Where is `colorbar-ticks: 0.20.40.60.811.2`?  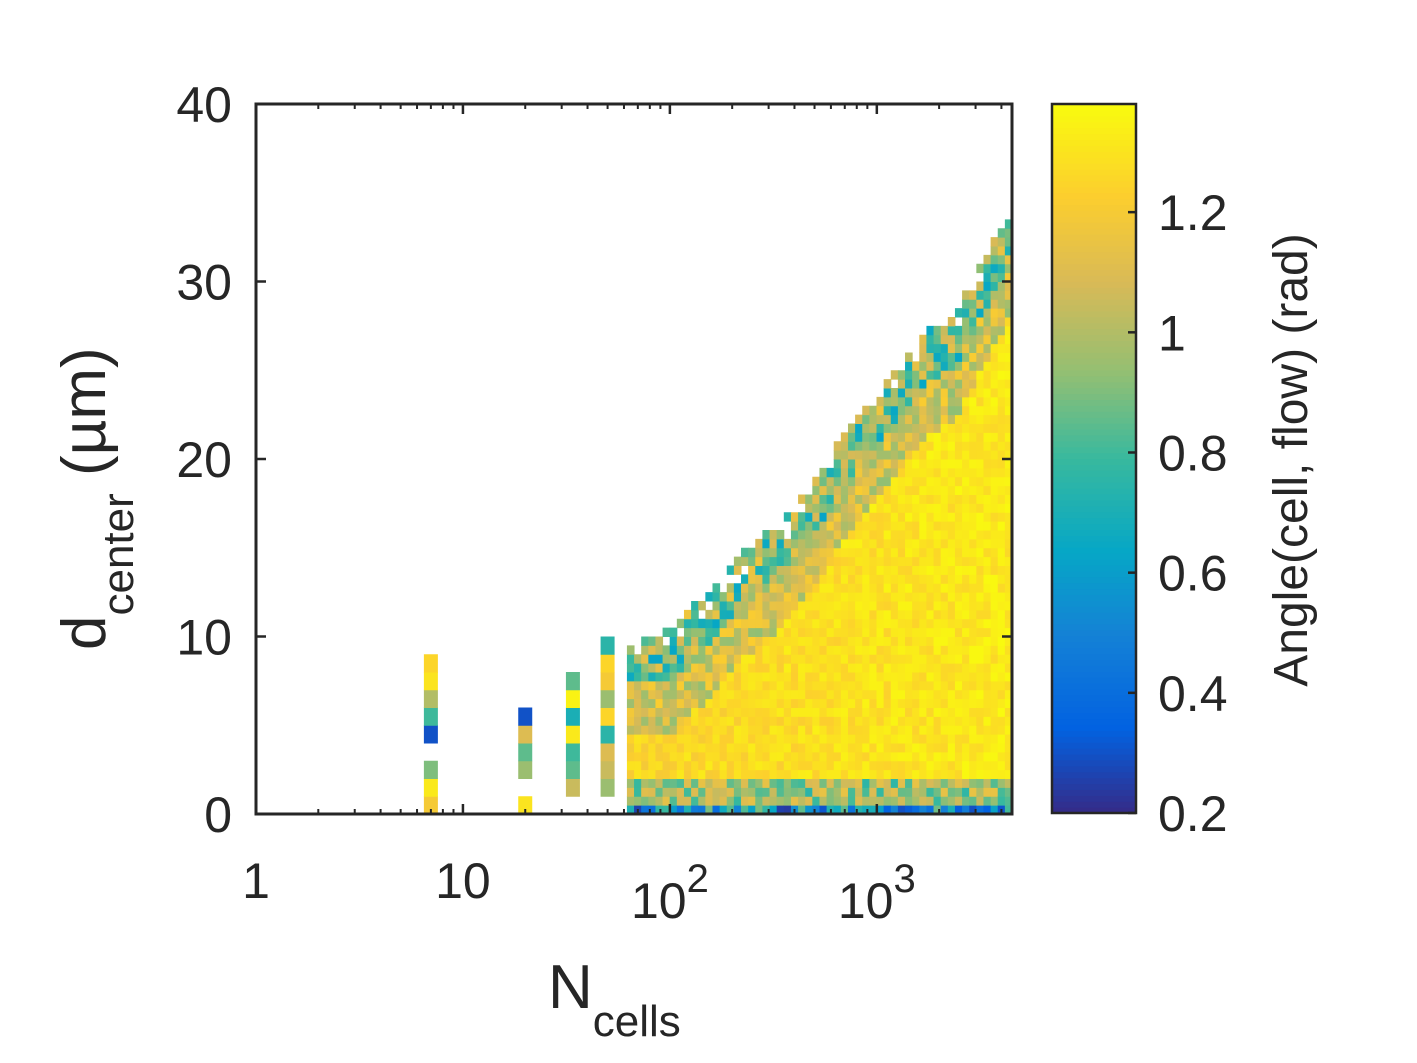 colorbar-ticks: 0.20.40.60.811.2 is located at coordinates (1178, 513).